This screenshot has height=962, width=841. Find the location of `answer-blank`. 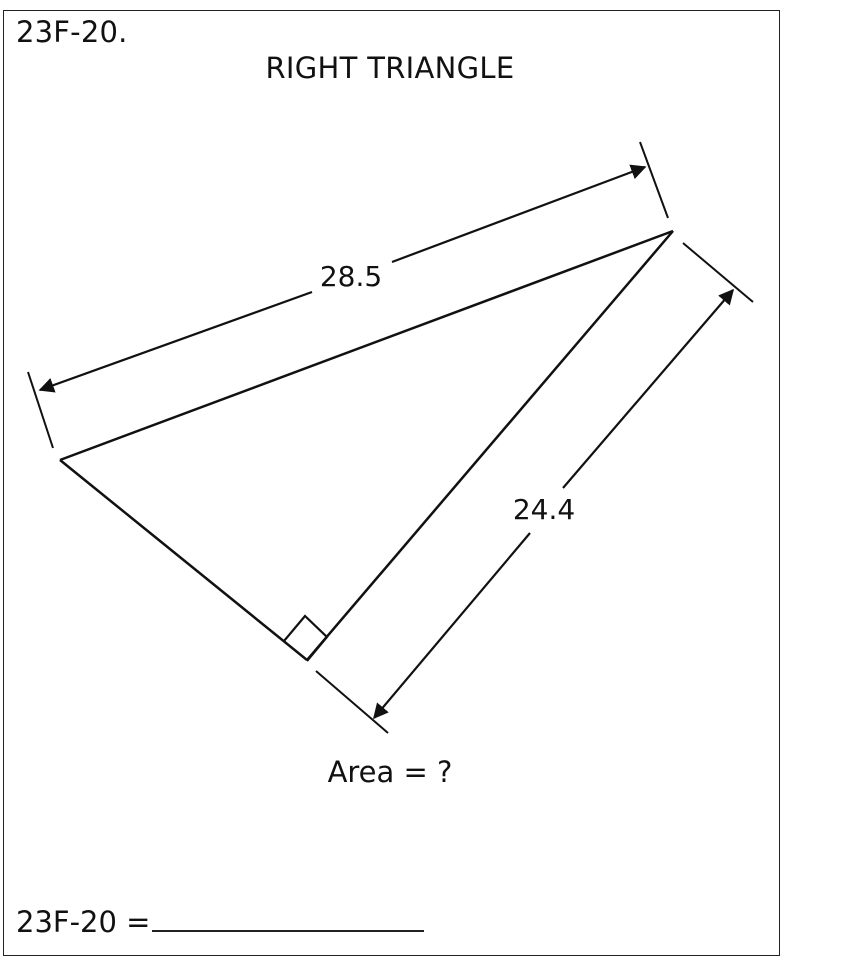

answer-blank is located at coordinates (288, 918).